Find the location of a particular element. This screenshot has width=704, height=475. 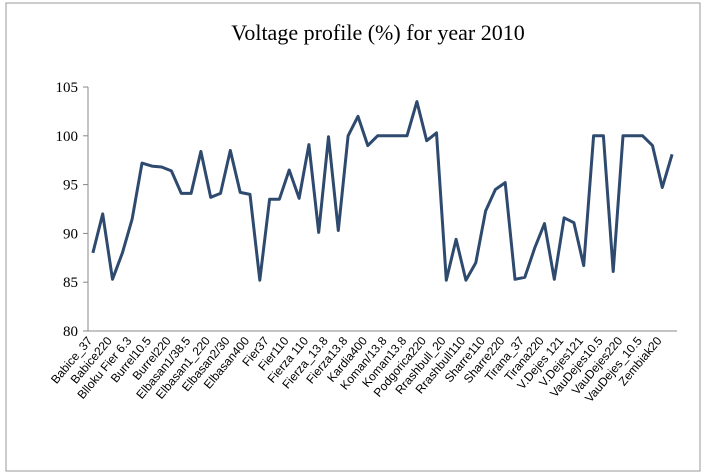

y-tick-label: 90 is located at coordinates (70, 234).